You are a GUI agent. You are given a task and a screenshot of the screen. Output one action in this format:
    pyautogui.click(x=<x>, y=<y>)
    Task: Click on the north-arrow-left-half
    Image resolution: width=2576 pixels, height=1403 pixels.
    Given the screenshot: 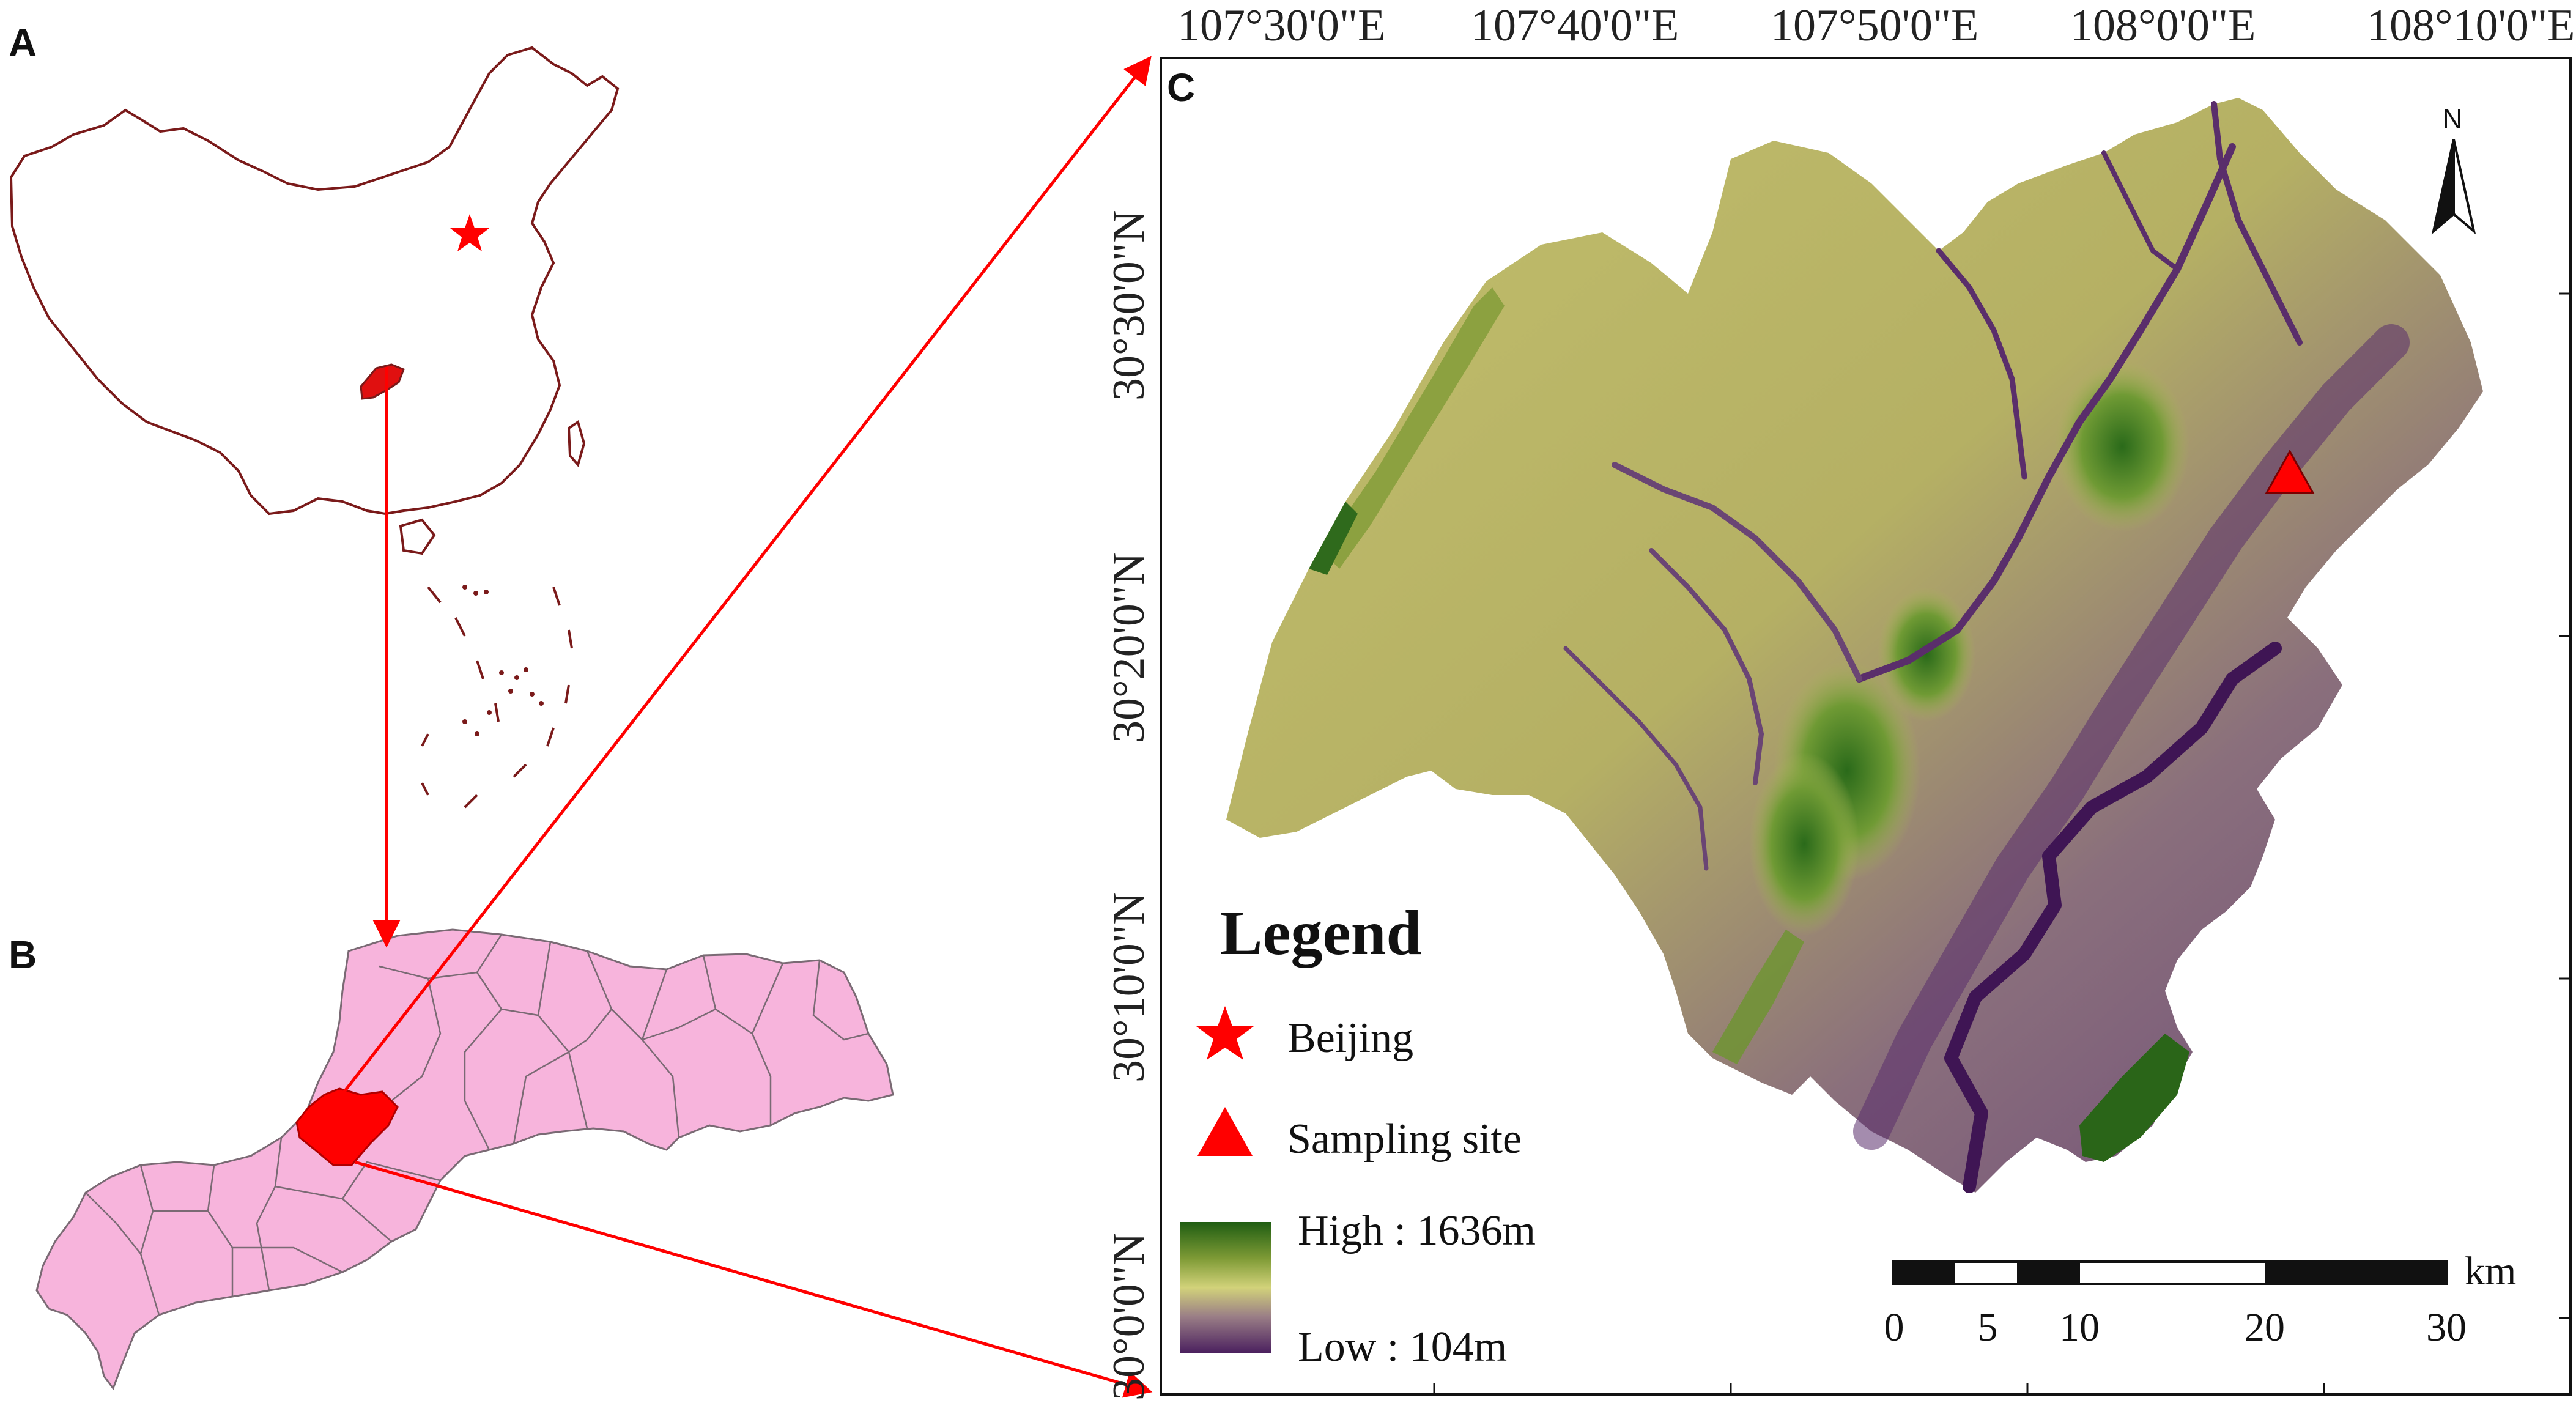 What is the action you would take?
    pyautogui.click(x=2443, y=187)
    